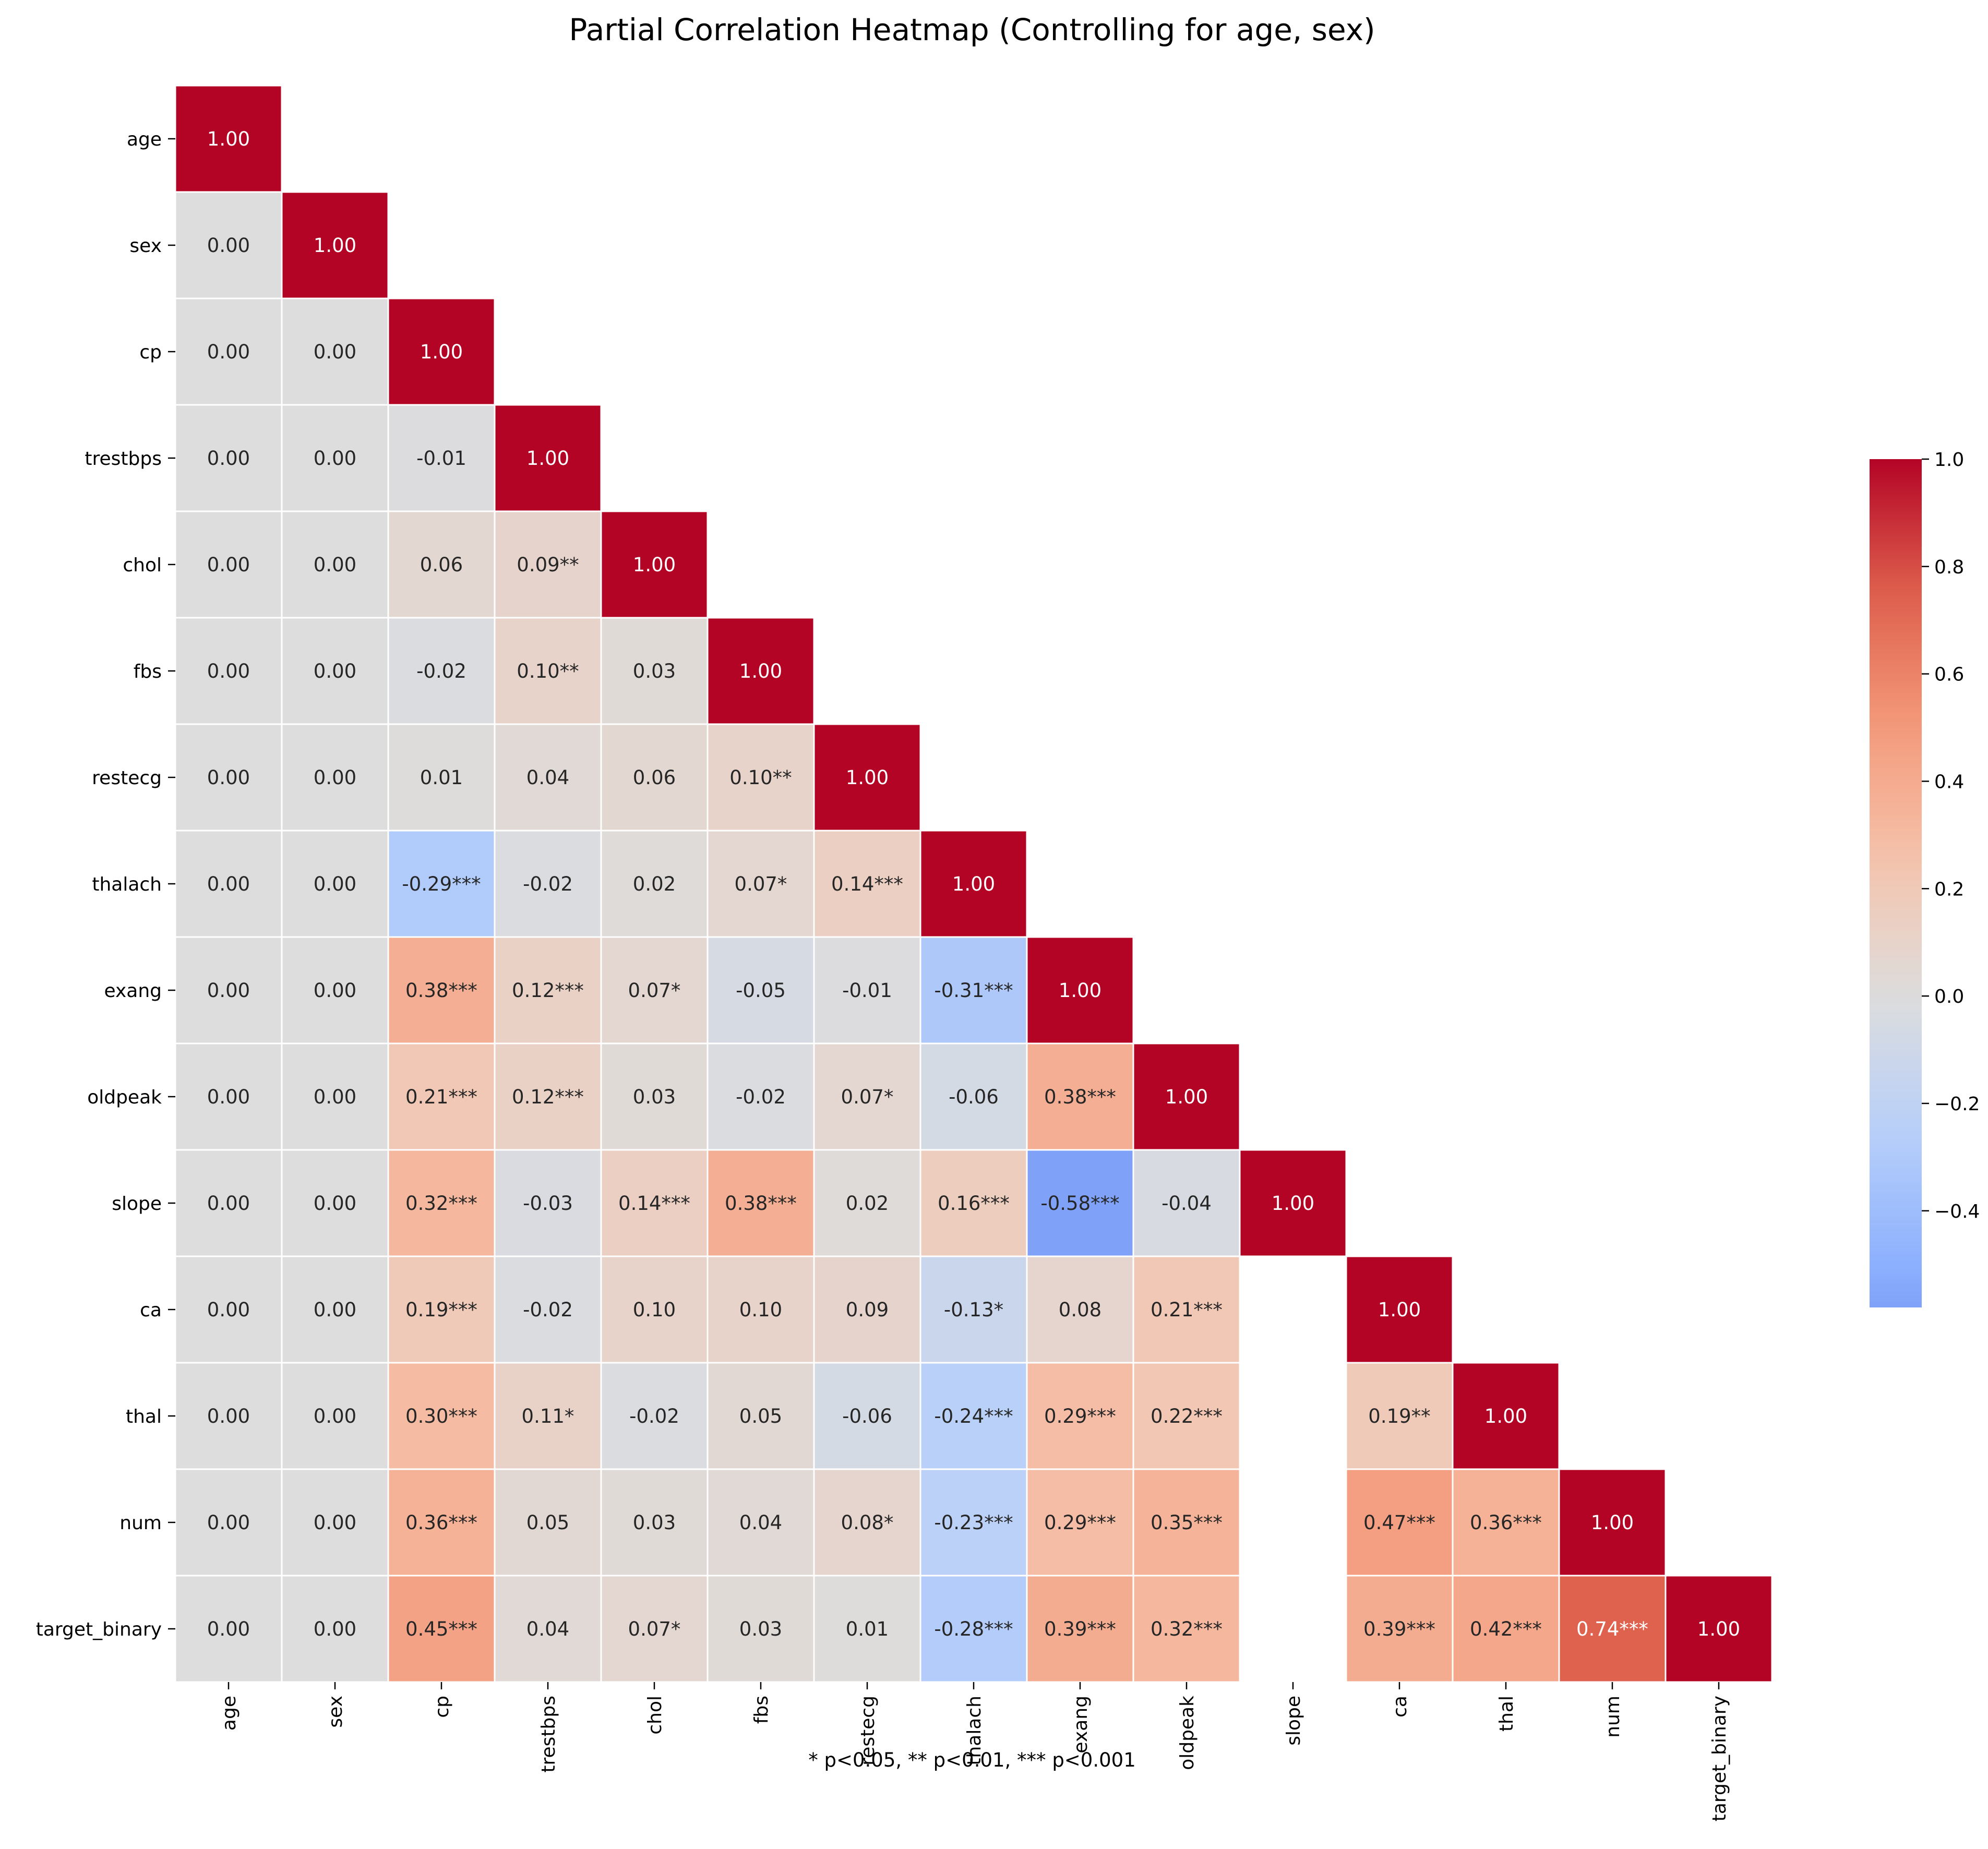 The height and width of the screenshot is (1849, 1988). Describe the element at coordinates (1949, 675) in the screenshot. I see `colorbar-tick-label: 0.6` at that location.